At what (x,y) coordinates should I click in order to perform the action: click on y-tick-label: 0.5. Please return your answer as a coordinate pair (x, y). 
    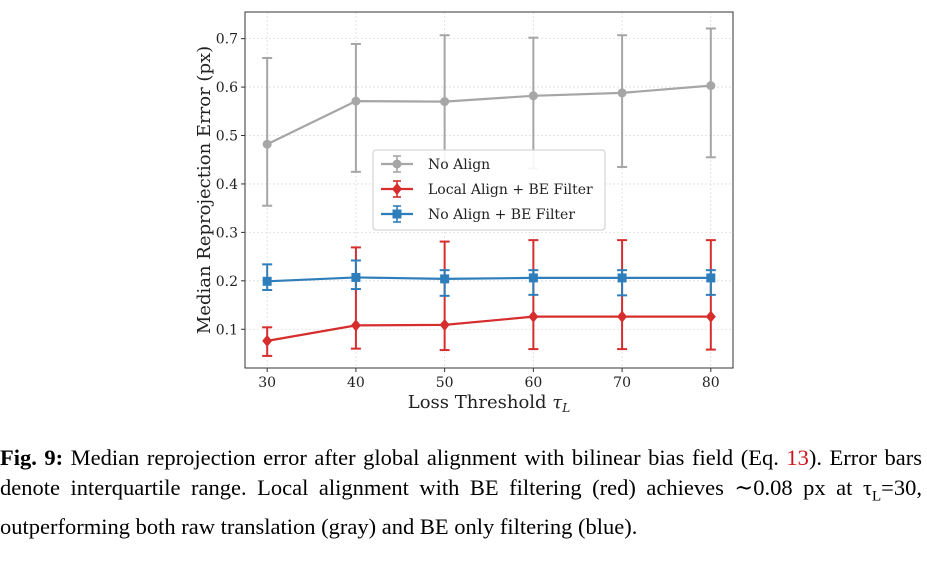
    Looking at the image, I should click on (227, 137).